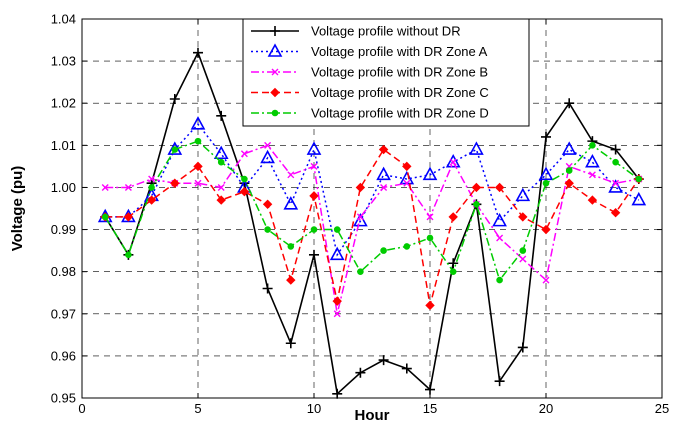 Image resolution: width=678 pixels, height=428 pixels. What do you see at coordinates (63, 229) in the screenshot?
I see `y-tick-label: 0.99` at bounding box center [63, 229].